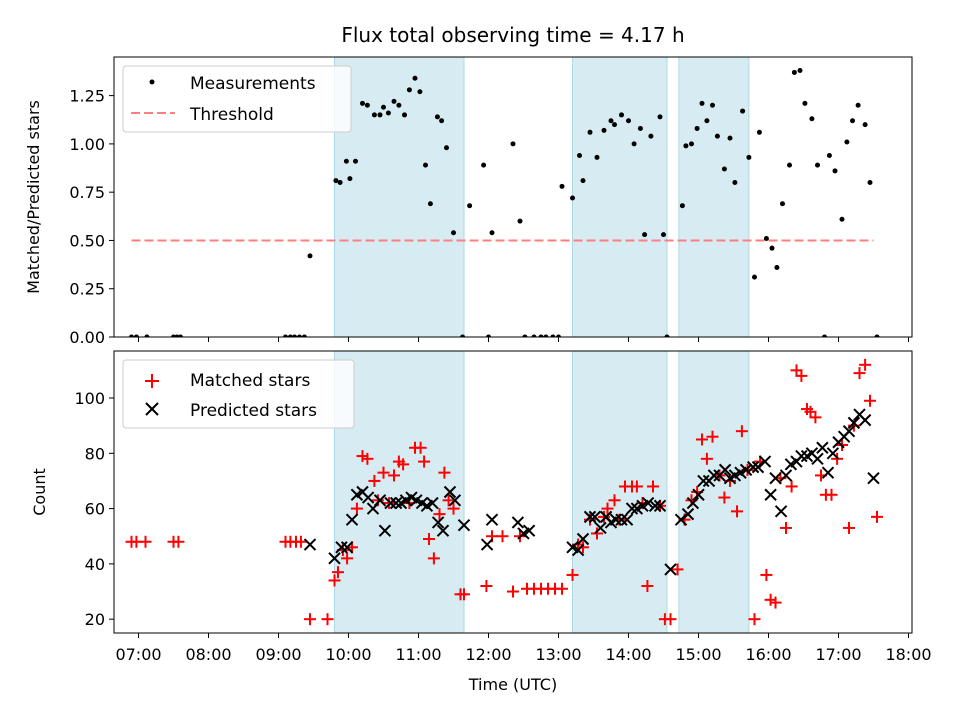  I want to click on count-y-axis-label: Count, so click(39, 492).